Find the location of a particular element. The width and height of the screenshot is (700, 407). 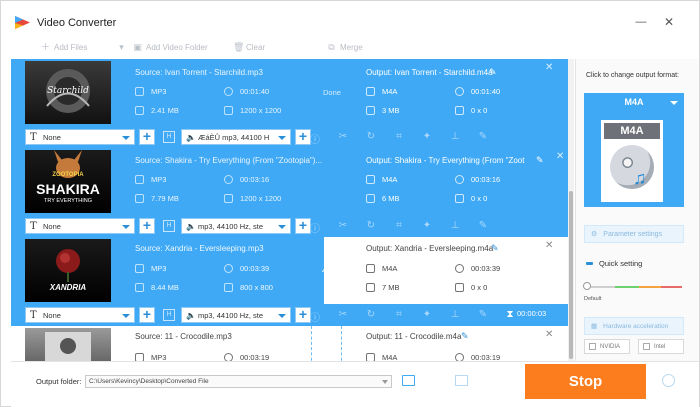

divider is located at coordinates (311, 343).